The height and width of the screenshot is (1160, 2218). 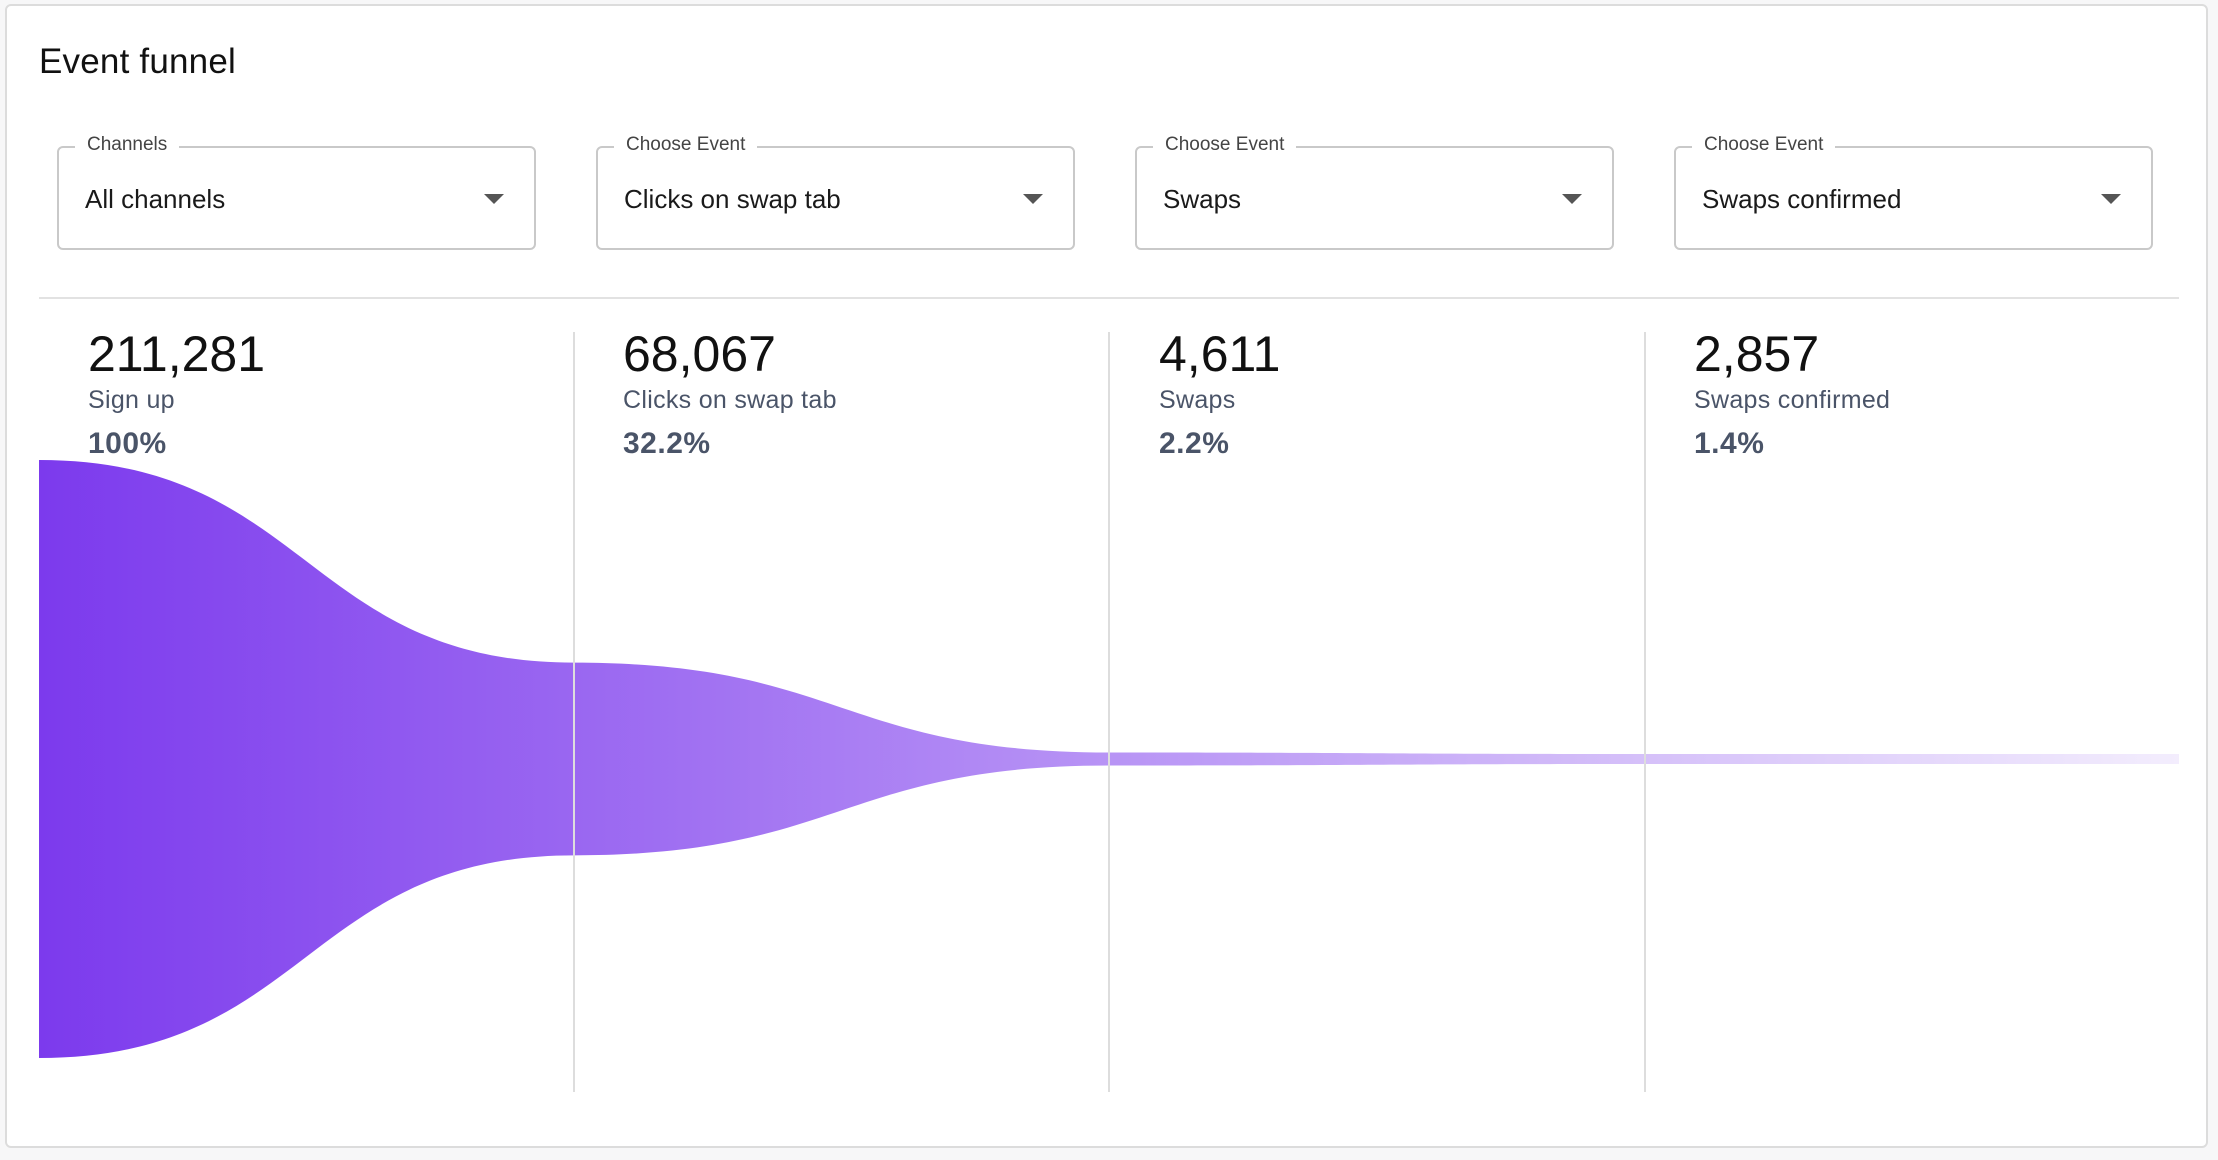 What do you see at coordinates (1913, 192) in the screenshot?
I see `event-select-3: Choose Event Swaps confirmed` at bounding box center [1913, 192].